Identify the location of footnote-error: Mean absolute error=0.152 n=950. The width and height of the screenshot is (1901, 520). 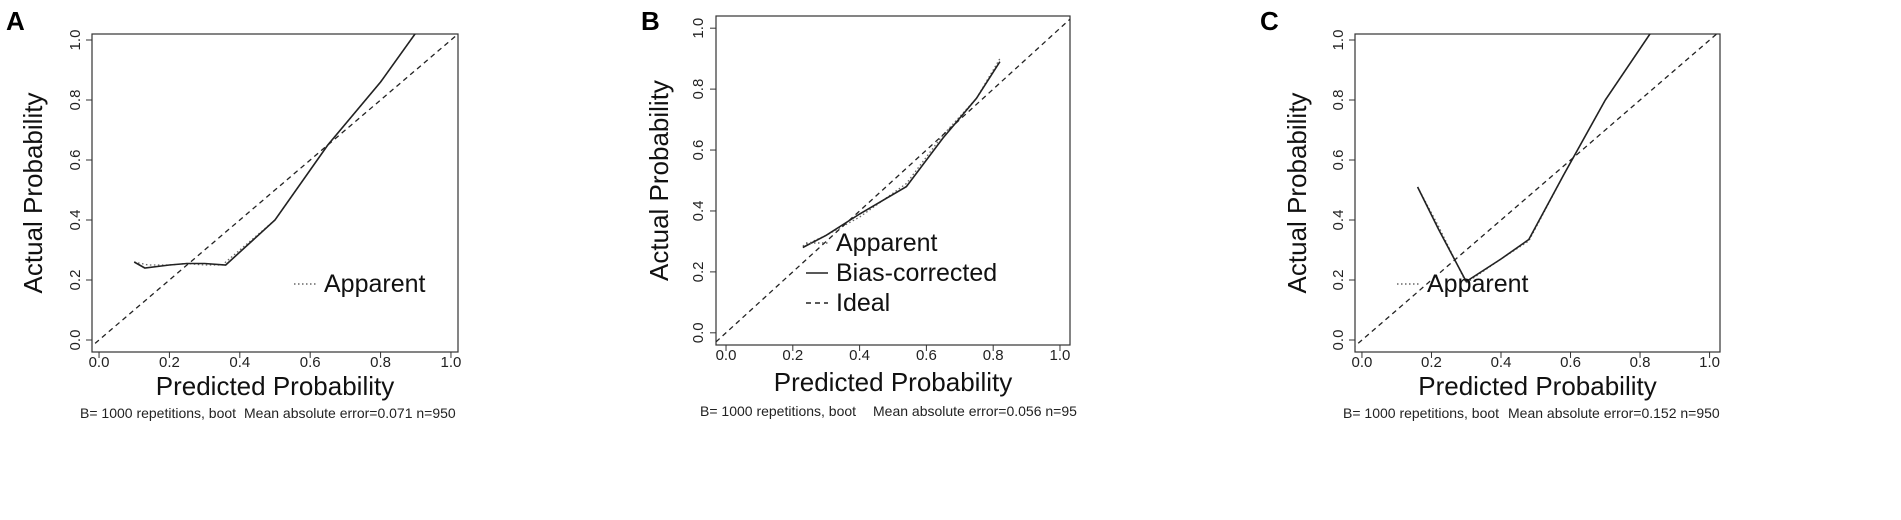
(1614, 413).